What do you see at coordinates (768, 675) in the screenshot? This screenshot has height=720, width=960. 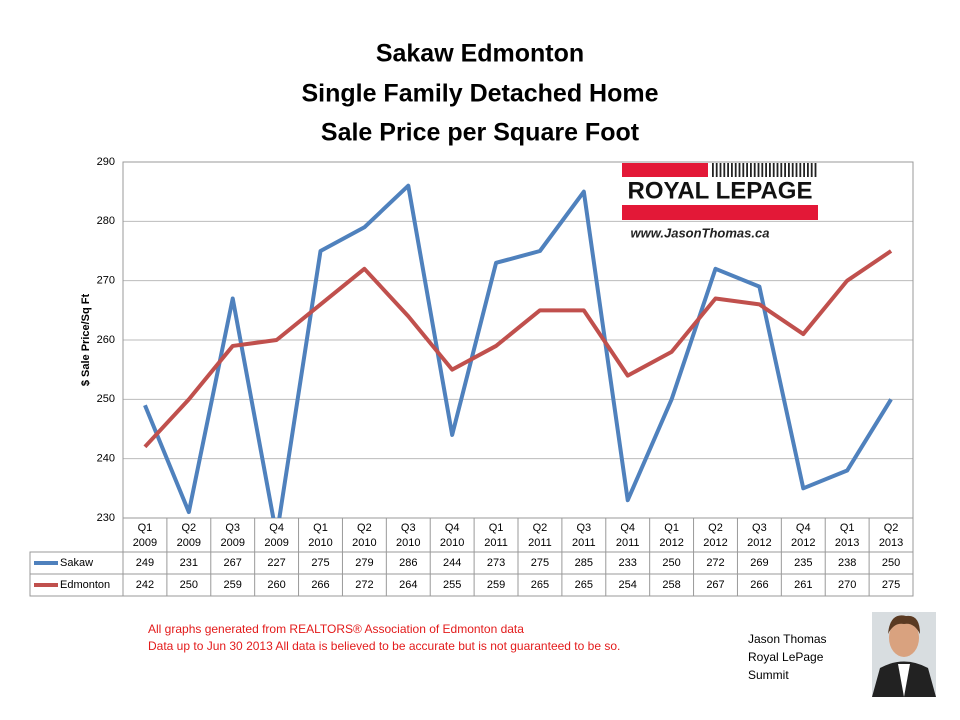 I see `signature: Summit` at bounding box center [768, 675].